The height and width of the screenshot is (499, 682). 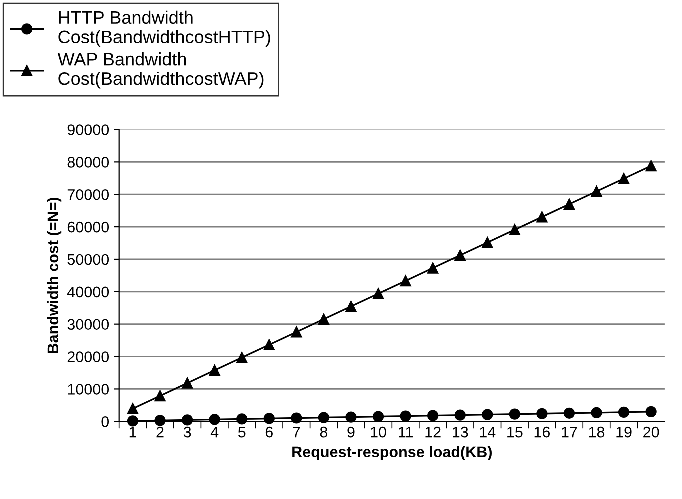 I want to click on x-tick-label: 16, so click(x=542, y=432).